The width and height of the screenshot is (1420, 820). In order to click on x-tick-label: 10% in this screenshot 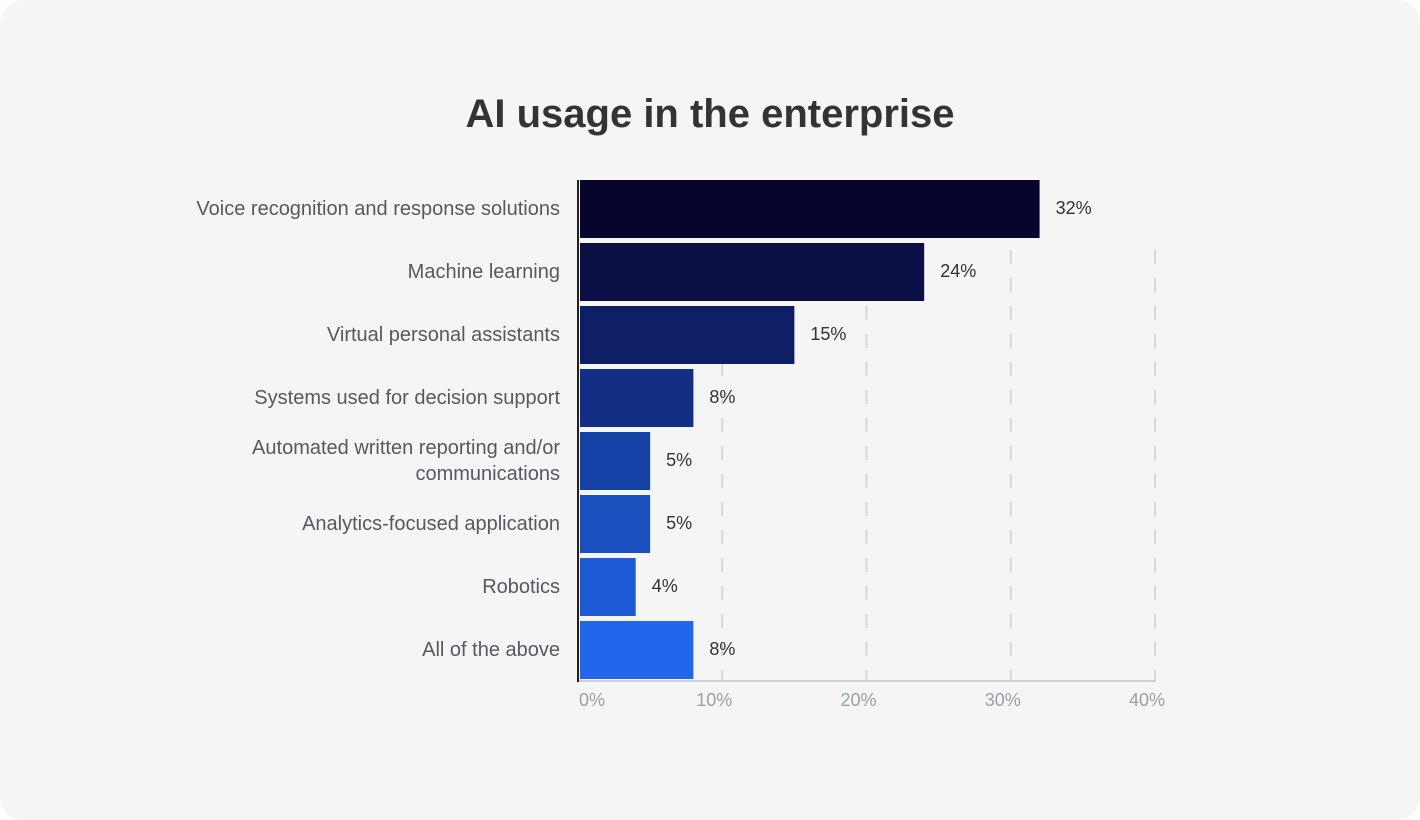, I will do `click(714, 700)`.